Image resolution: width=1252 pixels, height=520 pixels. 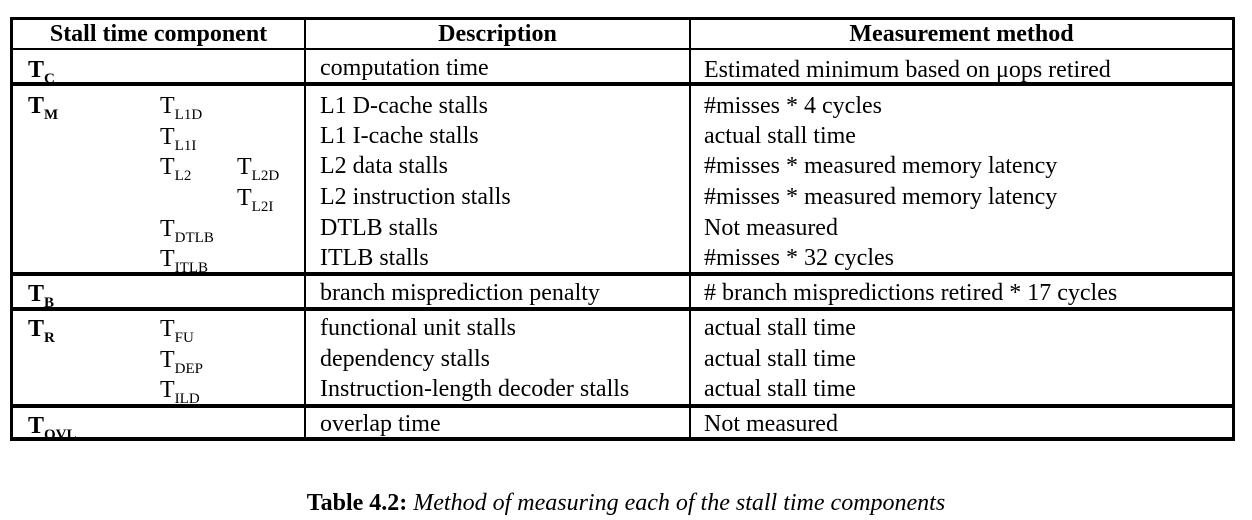 I want to click on column-divider-description, so click(x=305, y=229).